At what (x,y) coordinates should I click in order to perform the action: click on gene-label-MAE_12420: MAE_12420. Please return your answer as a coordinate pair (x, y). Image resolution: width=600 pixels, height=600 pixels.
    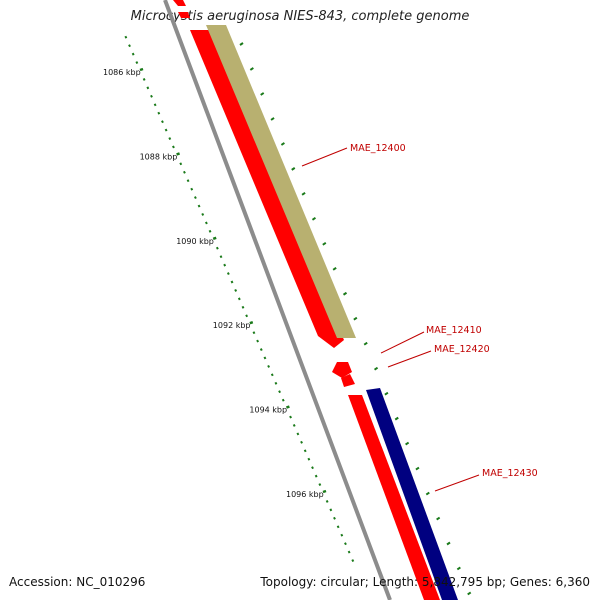
    Looking at the image, I should click on (462, 349).